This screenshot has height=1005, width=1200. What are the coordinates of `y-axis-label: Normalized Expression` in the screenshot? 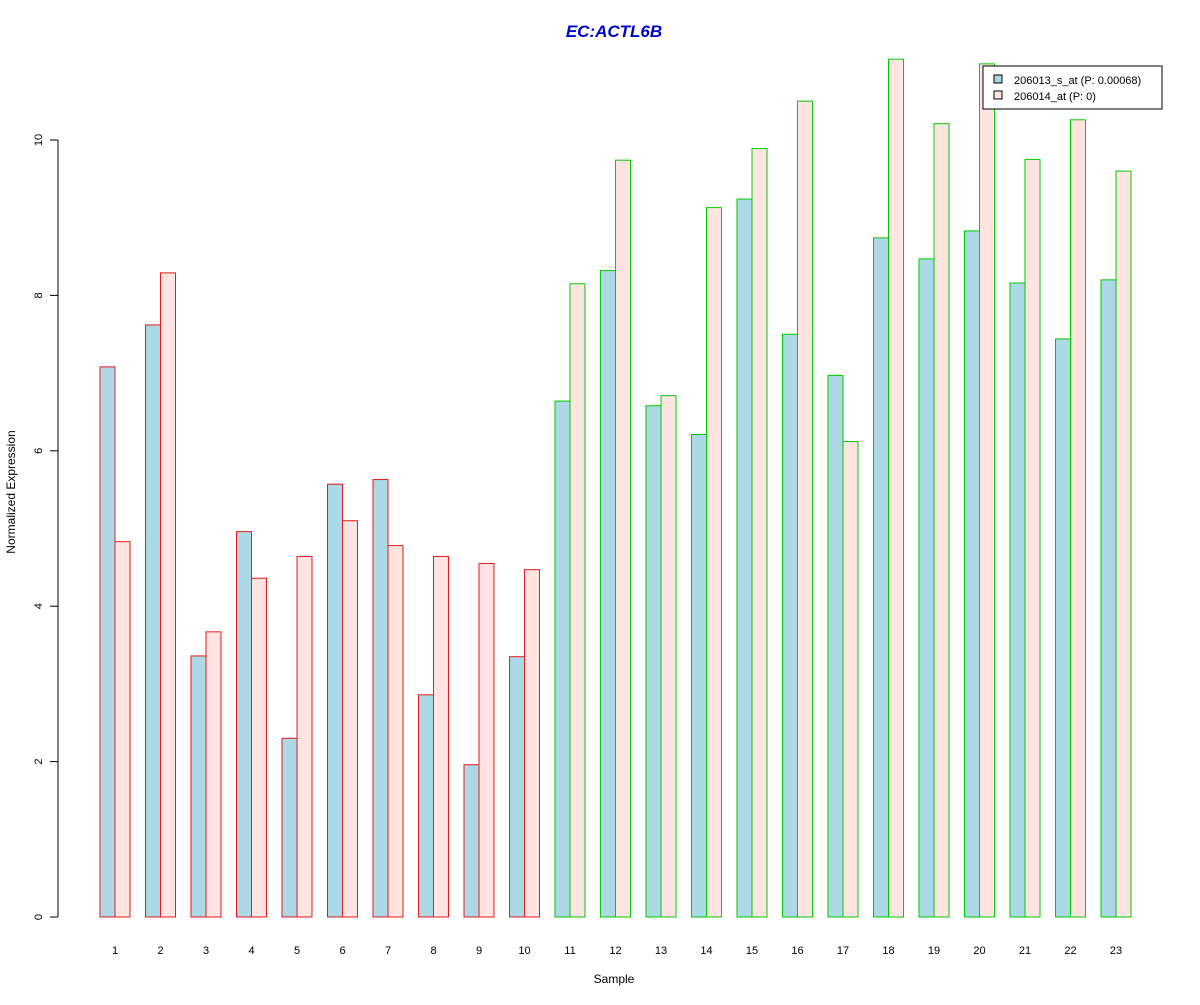 It's located at (11, 491).